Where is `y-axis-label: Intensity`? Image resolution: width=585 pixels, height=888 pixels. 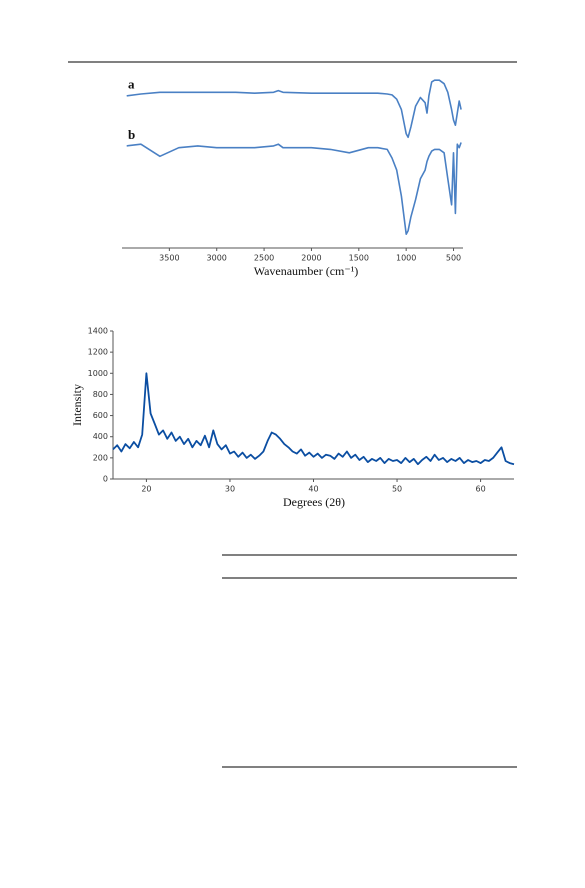 y-axis-label: Intensity is located at coordinates (77, 405).